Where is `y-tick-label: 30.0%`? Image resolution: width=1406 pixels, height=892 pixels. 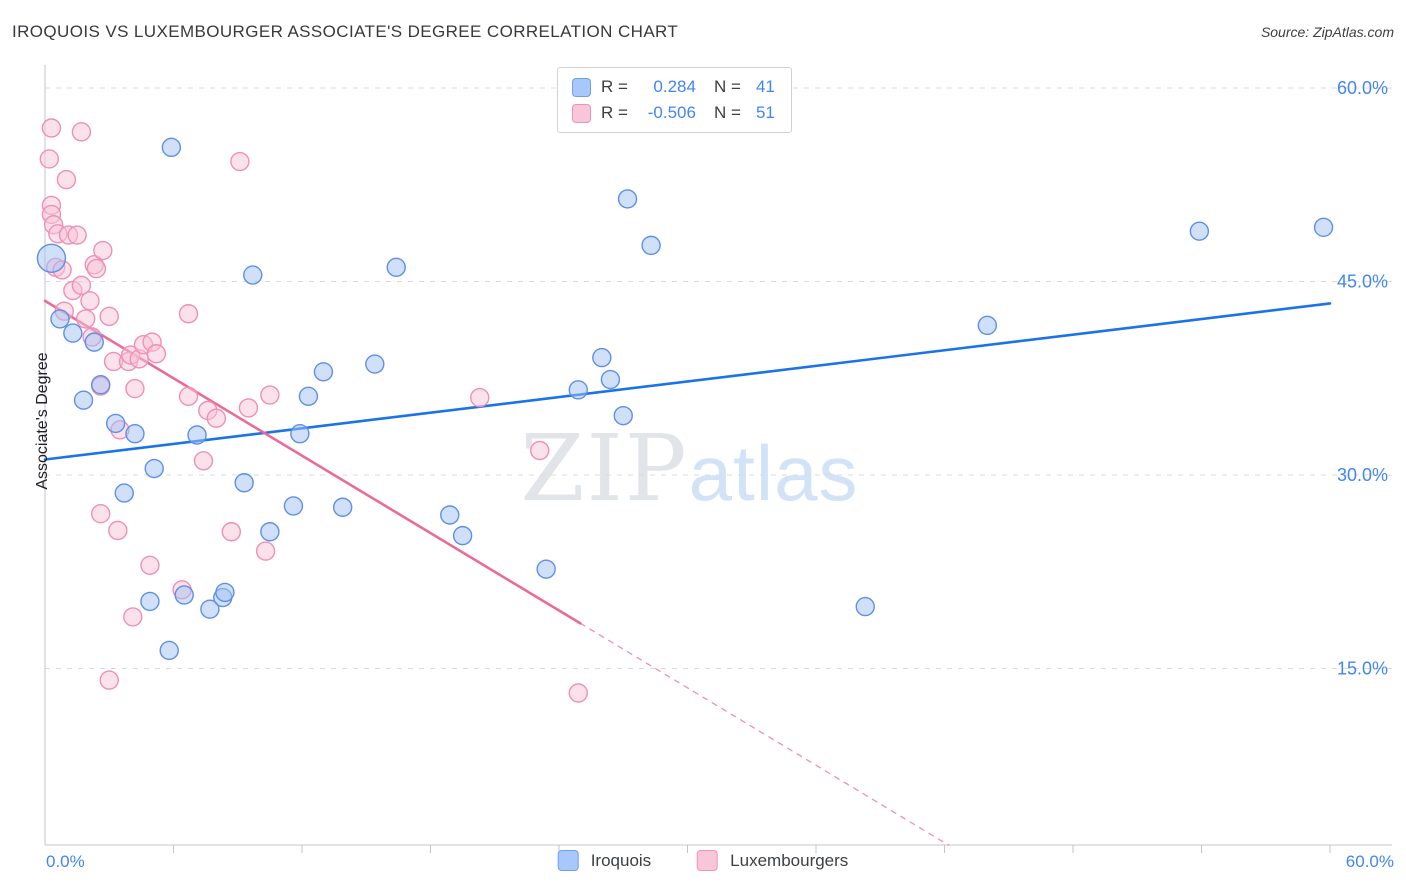 y-tick-label: 30.0% is located at coordinates (1362, 475).